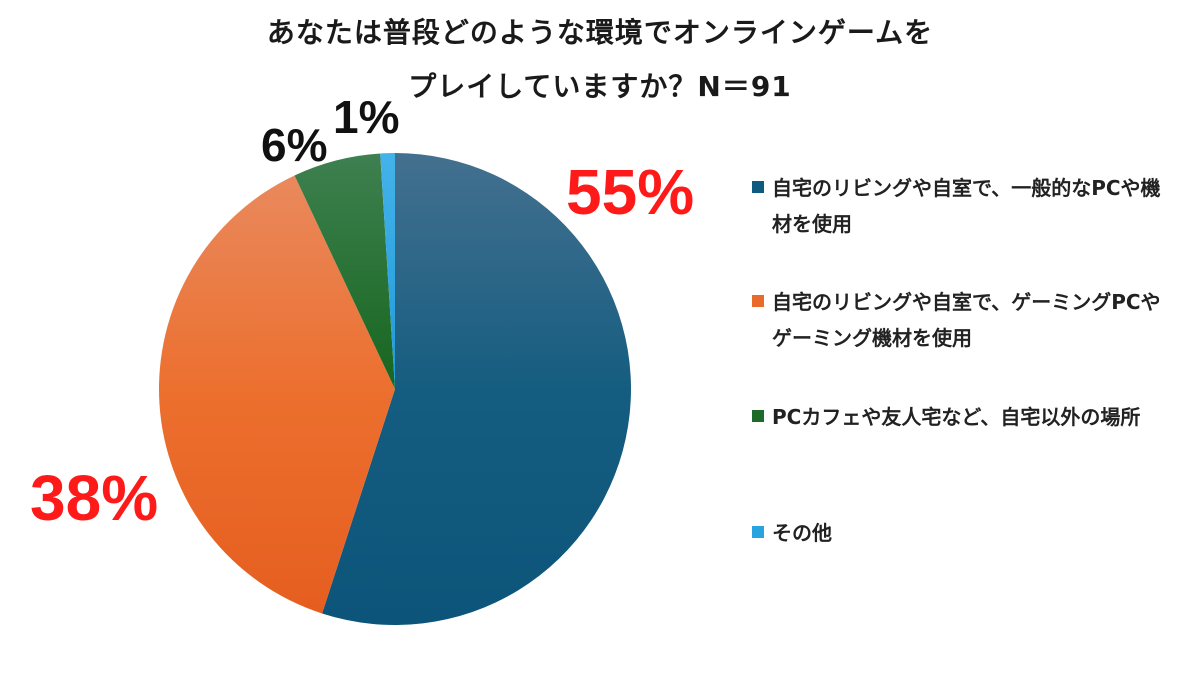  Describe the element at coordinates (758, 532) in the screenshot. I see `legend-swatch-other` at that location.